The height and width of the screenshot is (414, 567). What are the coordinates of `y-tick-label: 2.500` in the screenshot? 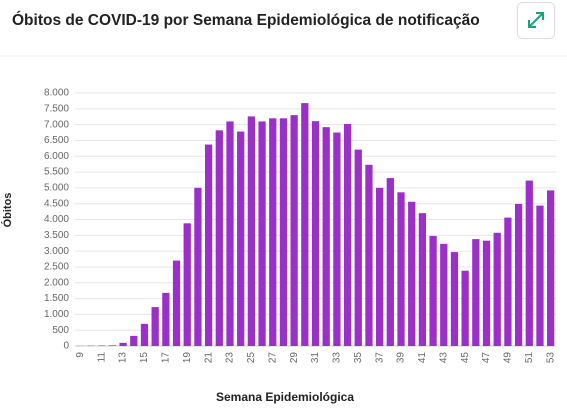 It's located at (56, 267).